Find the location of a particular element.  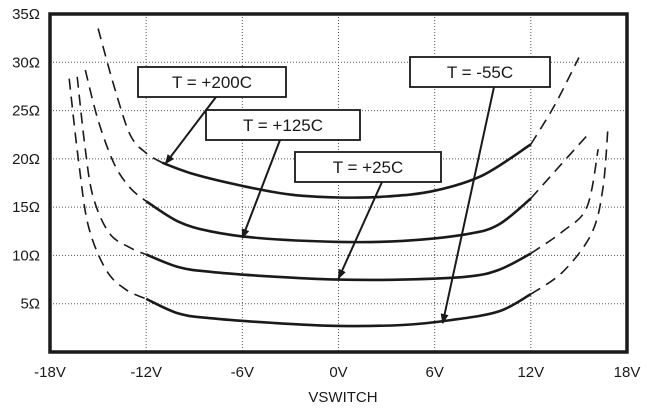

y-tick-label: 5Ω is located at coordinates (30, 304).